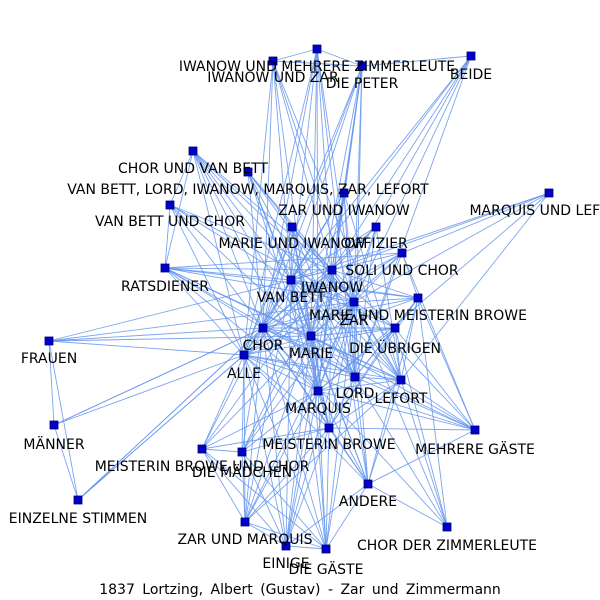  What do you see at coordinates (223, 485) in the screenshot?
I see `edge-browe_chor-zar_marquis` at bounding box center [223, 485].